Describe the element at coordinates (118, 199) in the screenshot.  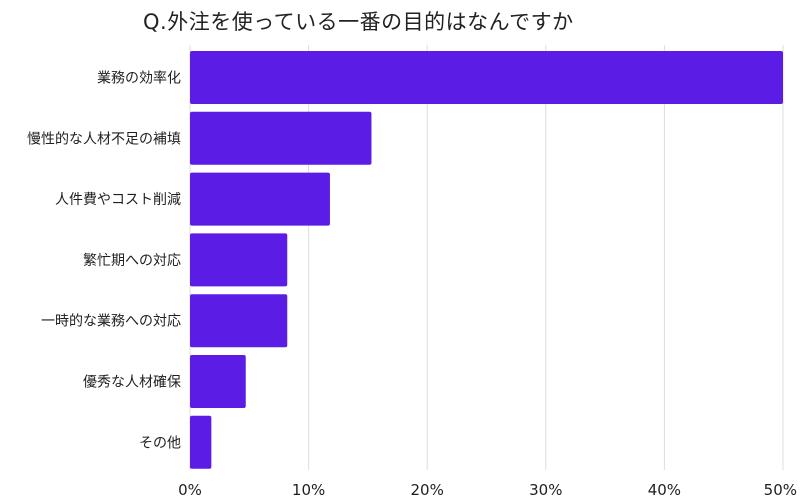
I see `category-label: 人件費やコスト削減` at that location.